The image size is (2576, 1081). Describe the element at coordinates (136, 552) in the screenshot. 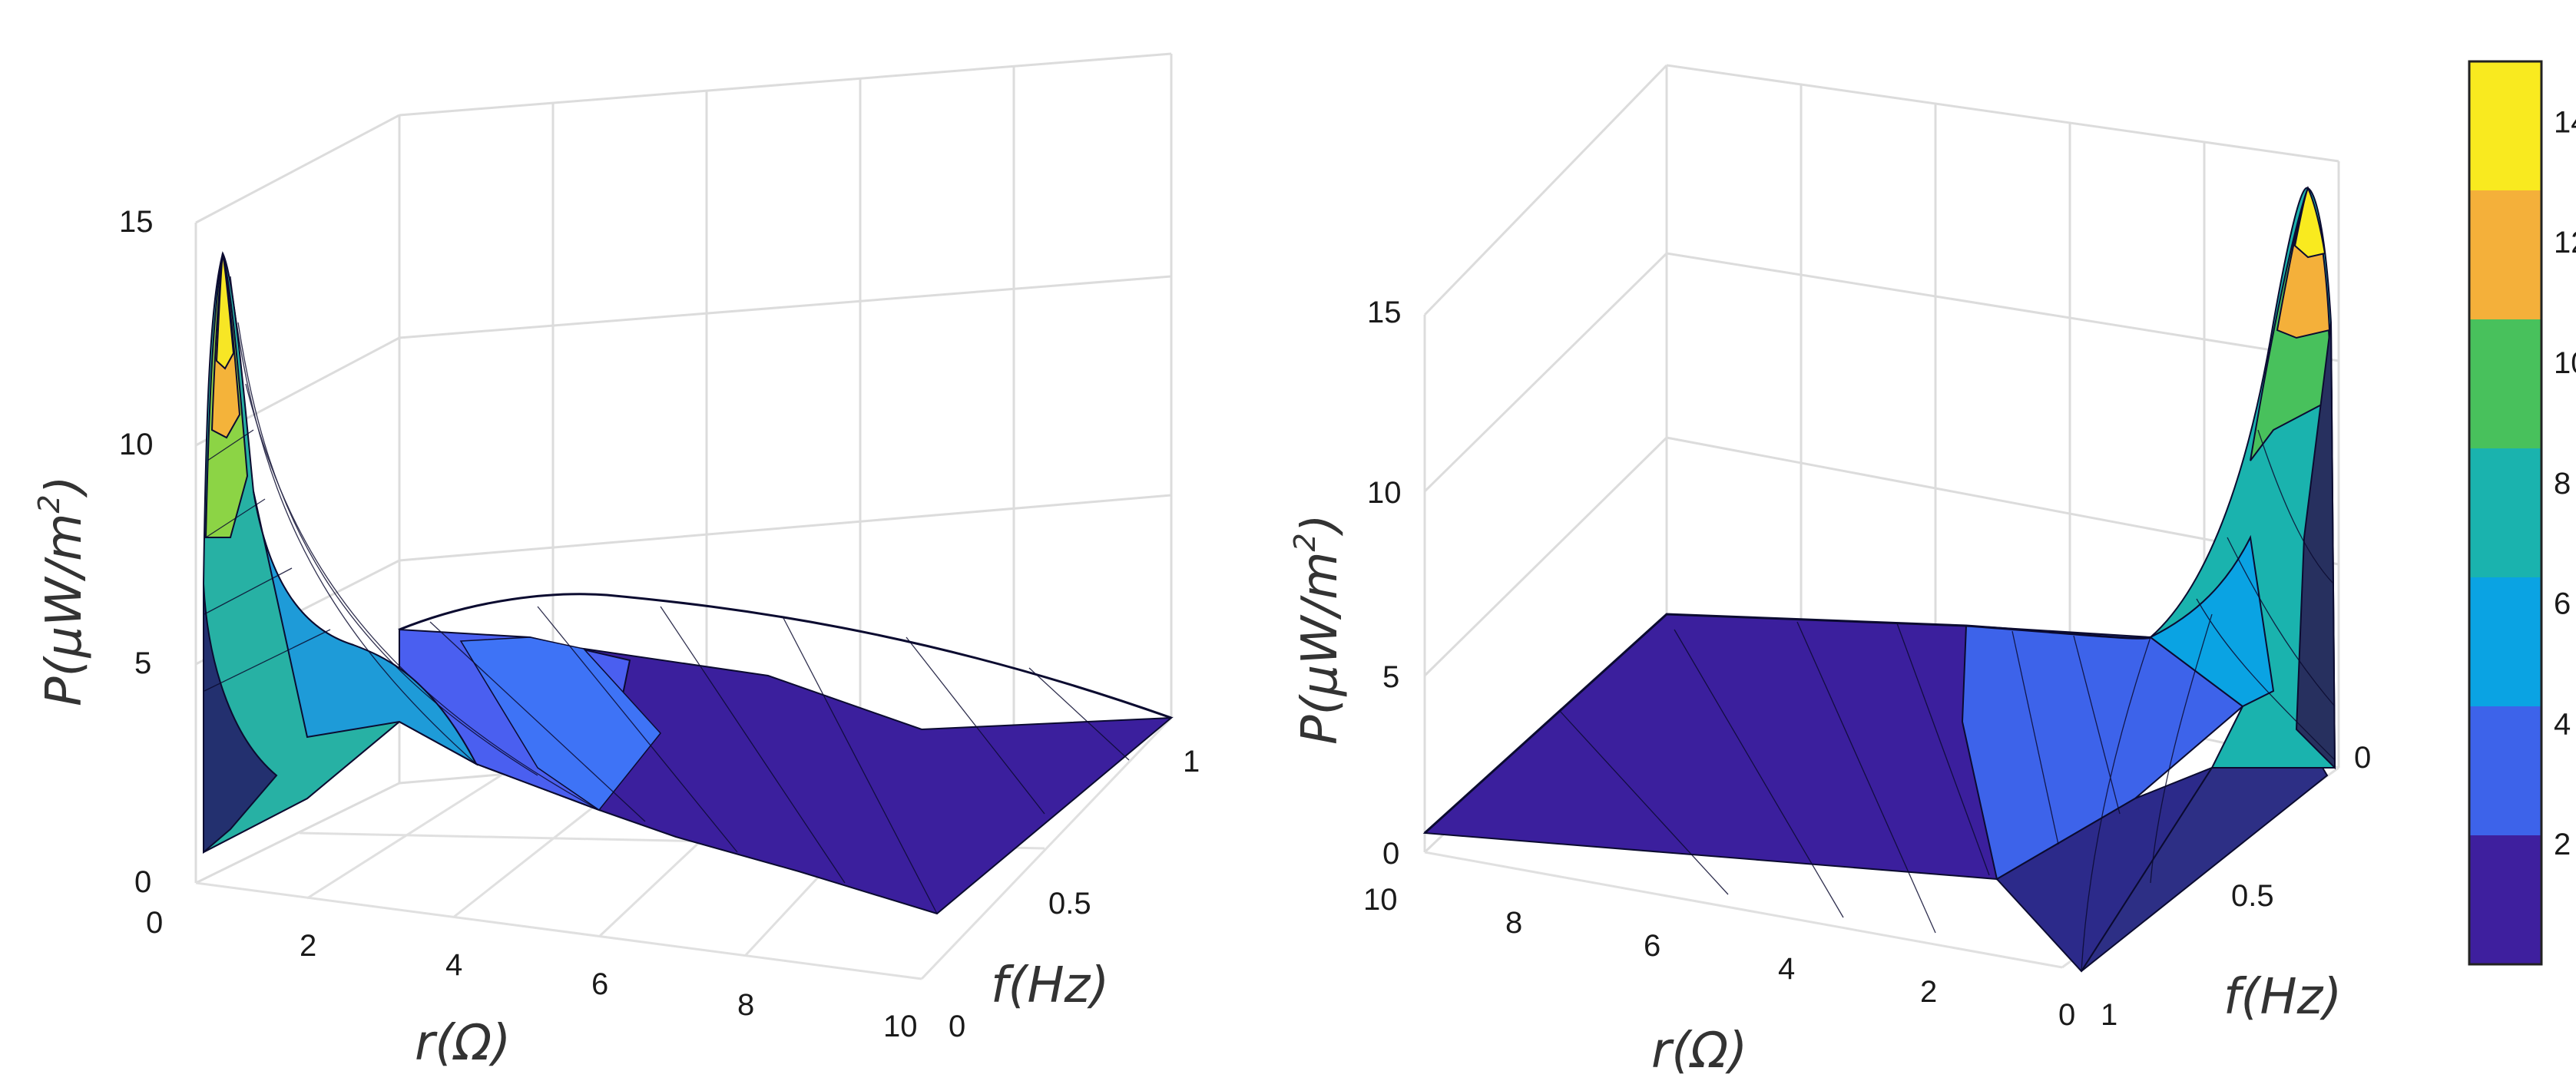

I see `z-axis-ticks-left: 0 5 10 15` at that location.